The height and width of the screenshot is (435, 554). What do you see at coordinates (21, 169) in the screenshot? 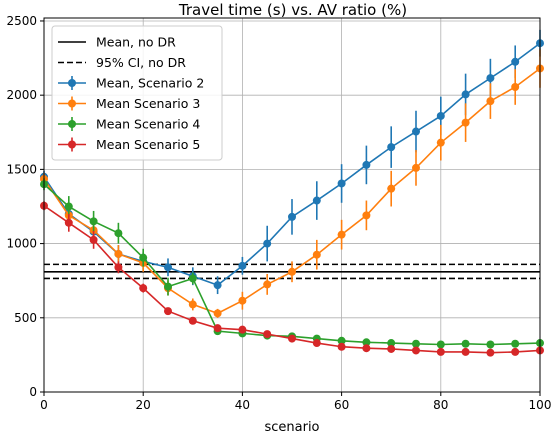
I see `y-tick-label: 1500` at bounding box center [21, 169].